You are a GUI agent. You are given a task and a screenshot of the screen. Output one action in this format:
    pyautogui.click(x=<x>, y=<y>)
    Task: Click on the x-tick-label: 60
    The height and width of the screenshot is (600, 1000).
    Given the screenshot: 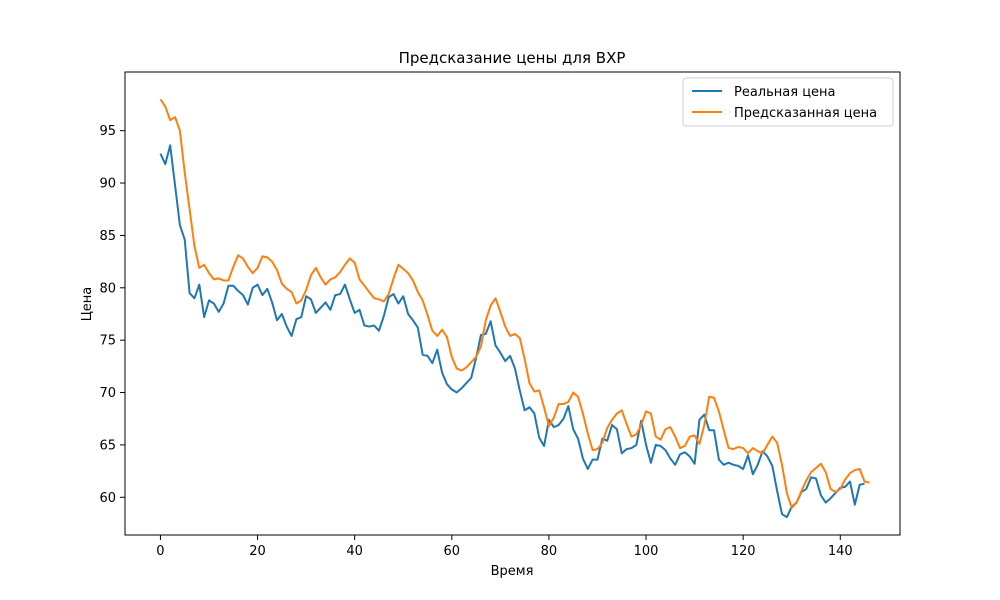 What is the action you would take?
    pyautogui.click(x=452, y=551)
    